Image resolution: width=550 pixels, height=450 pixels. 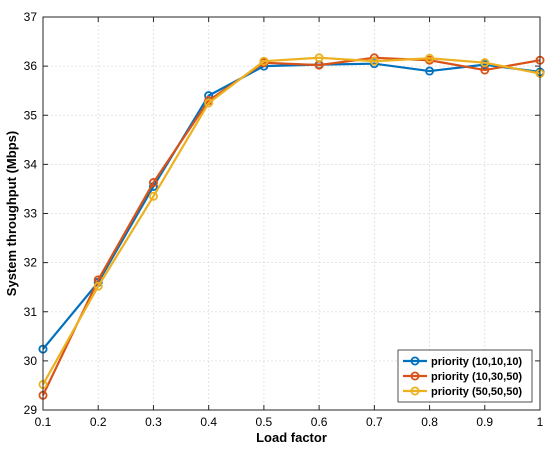 What do you see at coordinates (291, 437) in the screenshot?
I see `x-axis-label: Load factor` at bounding box center [291, 437].